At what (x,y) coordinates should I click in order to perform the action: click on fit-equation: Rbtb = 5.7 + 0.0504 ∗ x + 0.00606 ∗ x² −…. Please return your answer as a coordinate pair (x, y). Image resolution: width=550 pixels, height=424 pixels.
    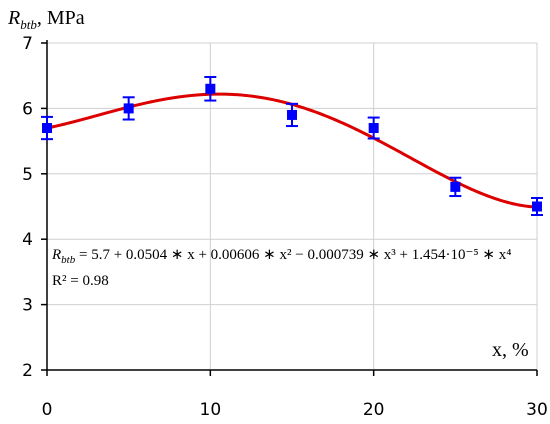
    Looking at the image, I should click on (281, 256).